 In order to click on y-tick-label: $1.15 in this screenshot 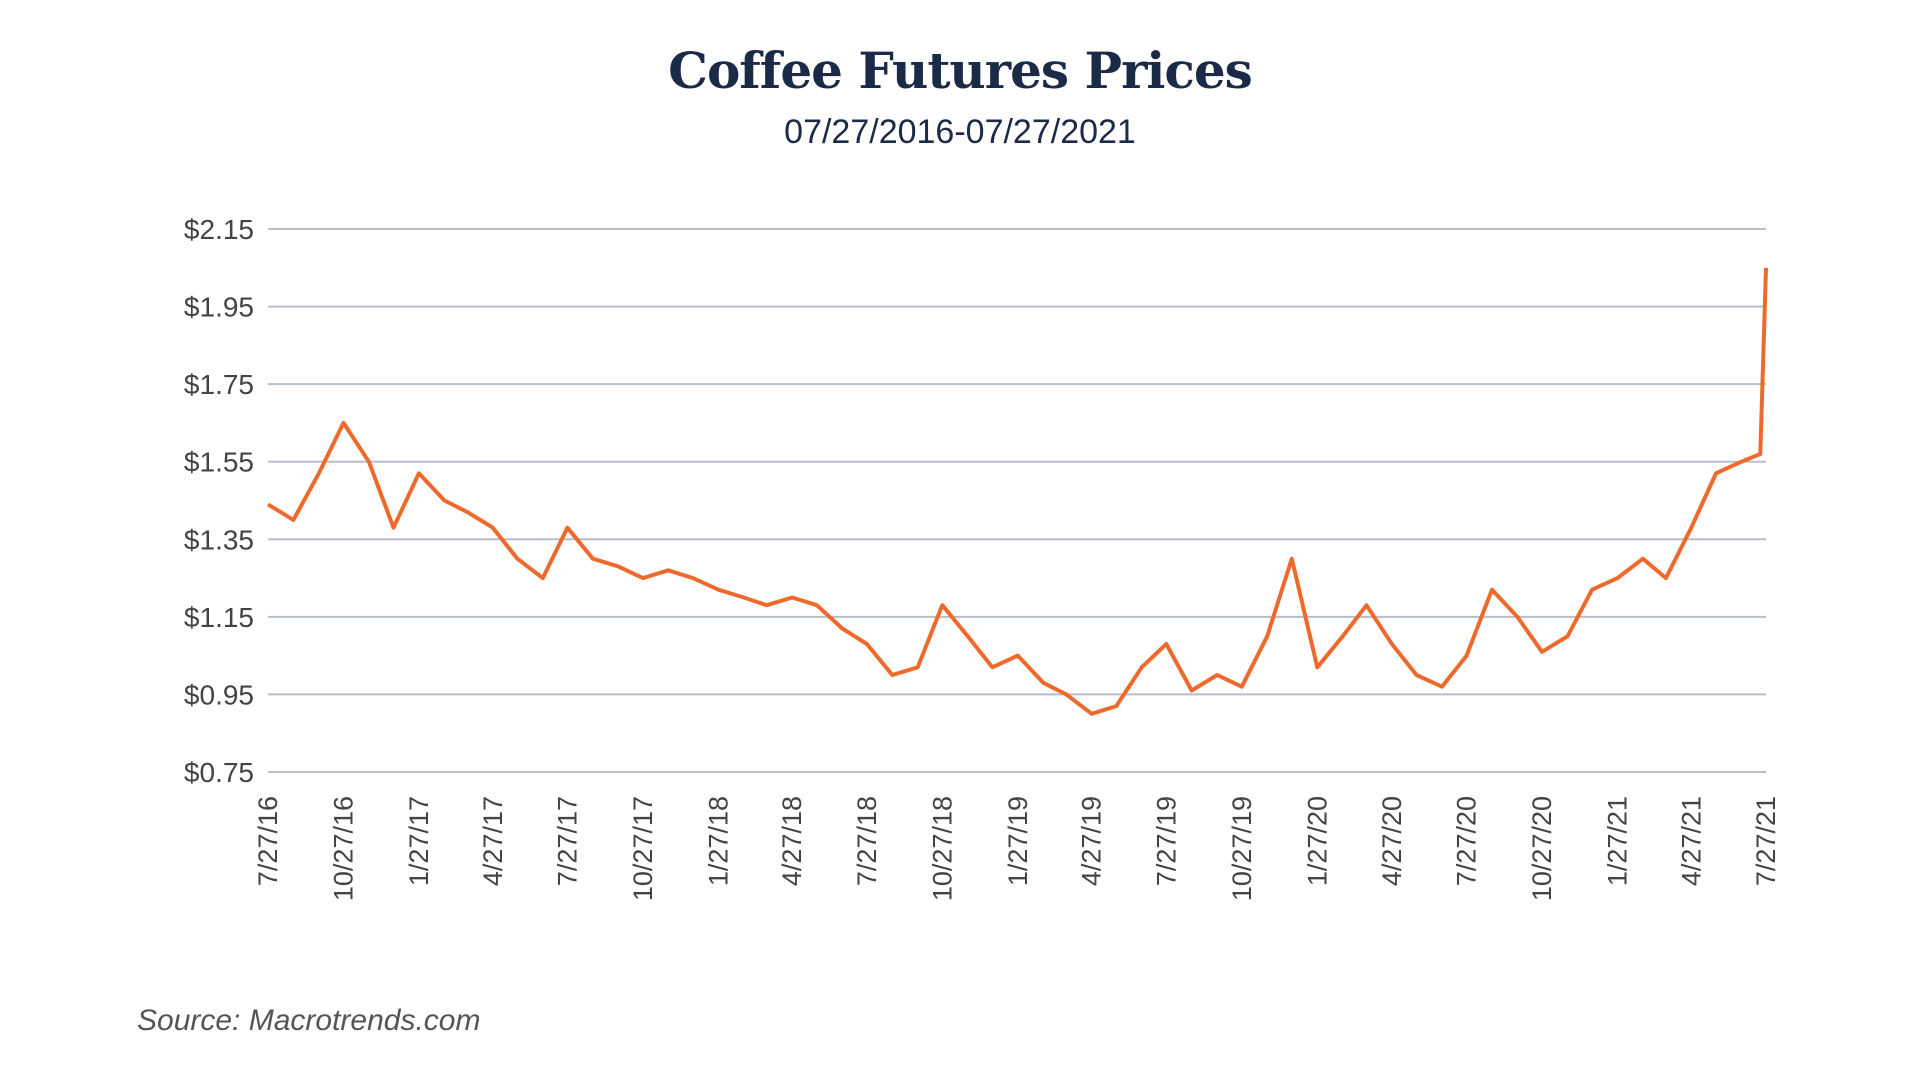, I will do `click(219, 617)`.